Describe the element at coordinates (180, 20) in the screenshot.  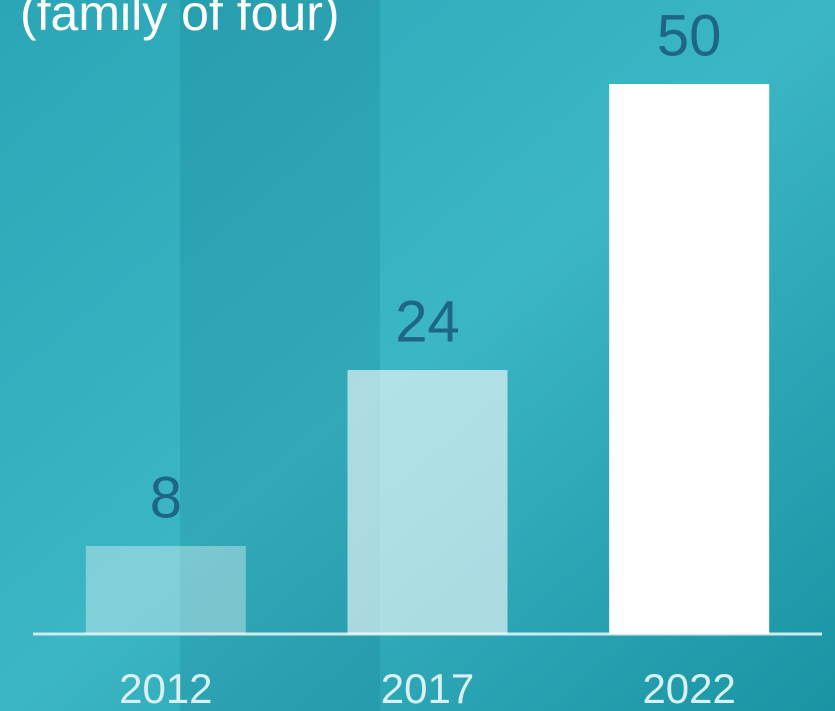
I see `chart-title: (family of four)` at that location.